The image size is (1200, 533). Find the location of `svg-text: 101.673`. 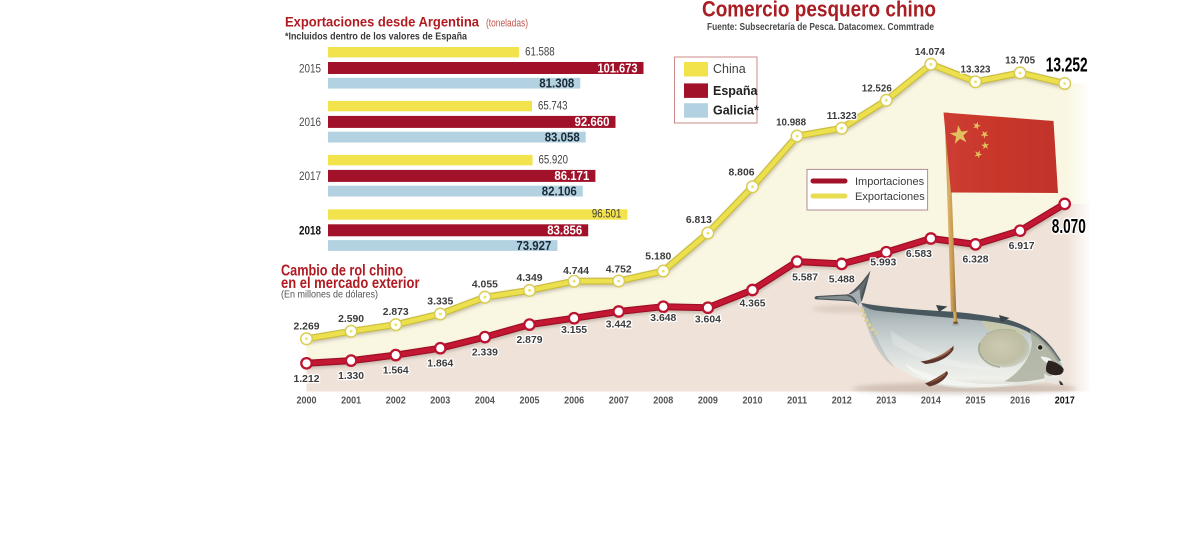

svg-text: 101.673 is located at coordinates (618, 68).